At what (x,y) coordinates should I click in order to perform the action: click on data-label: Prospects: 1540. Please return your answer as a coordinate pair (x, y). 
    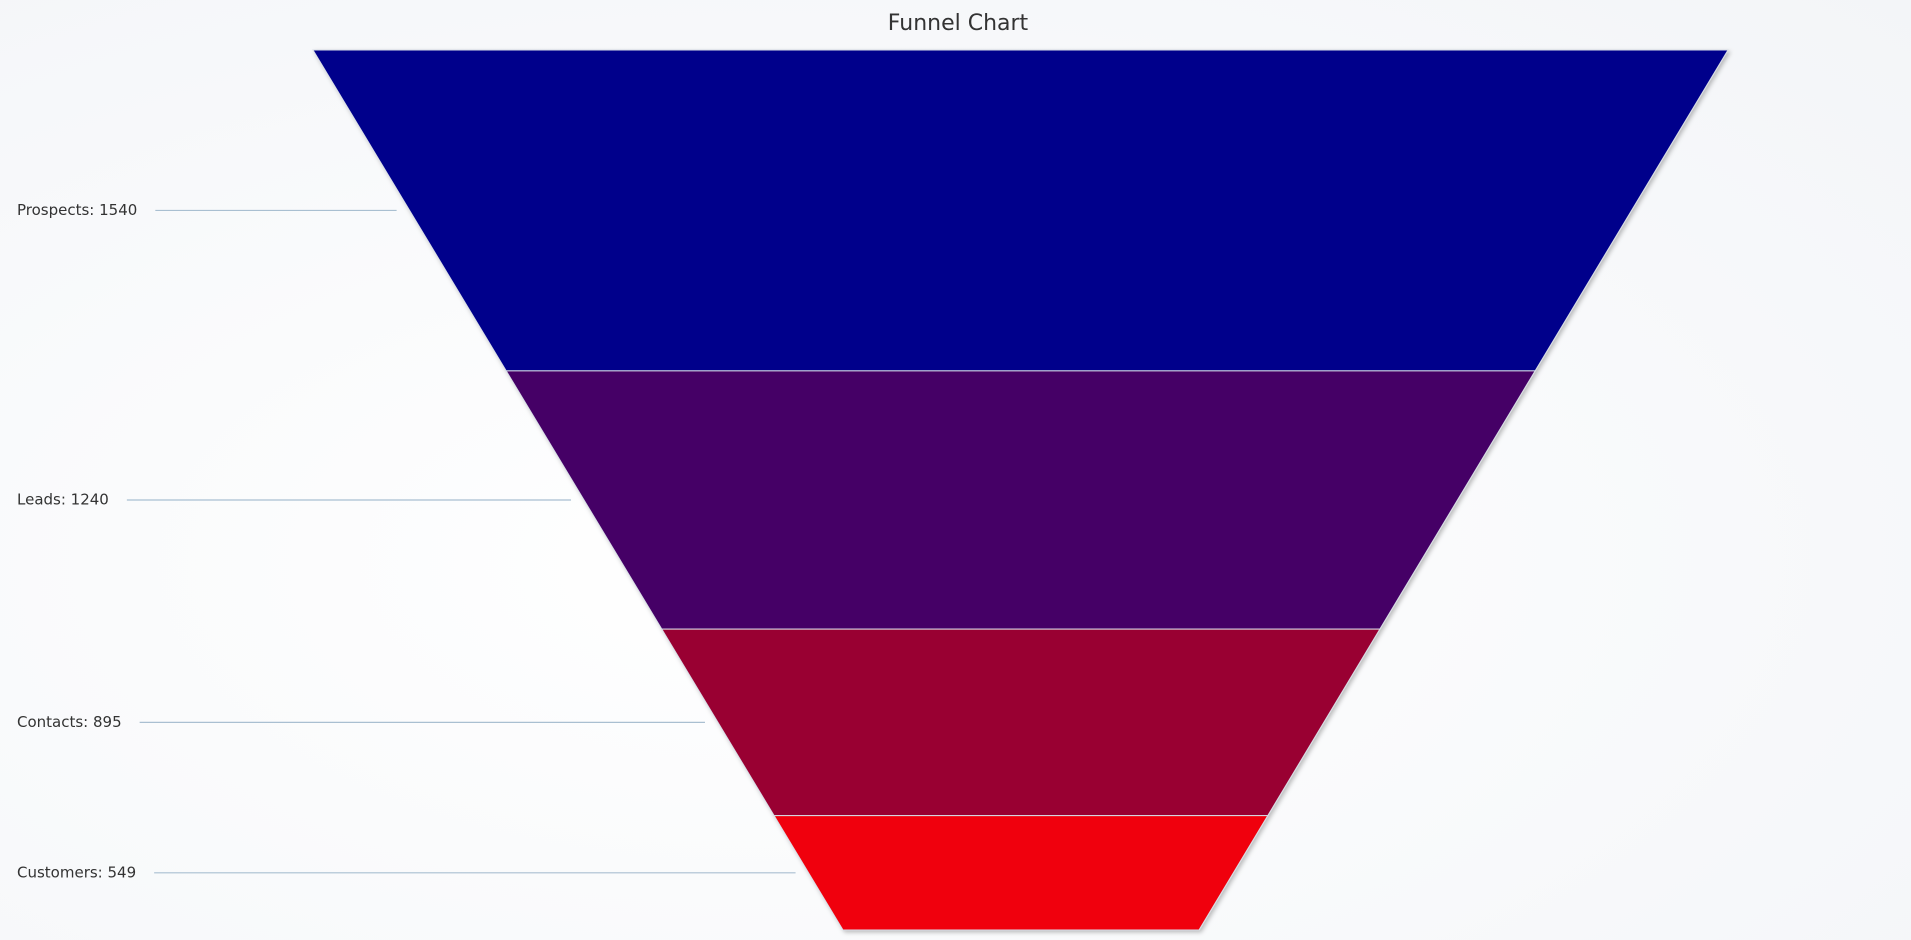
    Looking at the image, I should click on (77, 210).